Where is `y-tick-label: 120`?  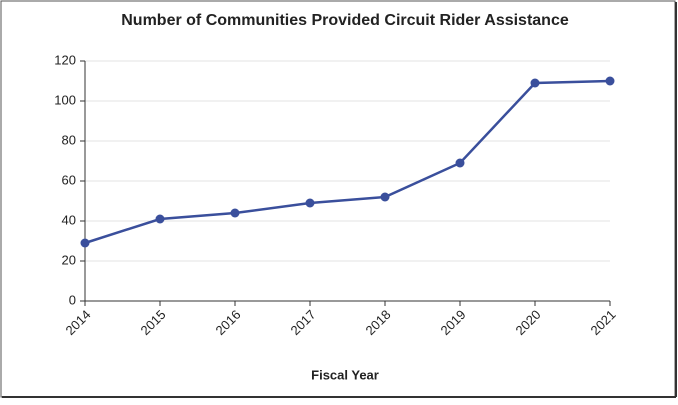
y-tick-label: 120 is located at coordinates (65, 59).